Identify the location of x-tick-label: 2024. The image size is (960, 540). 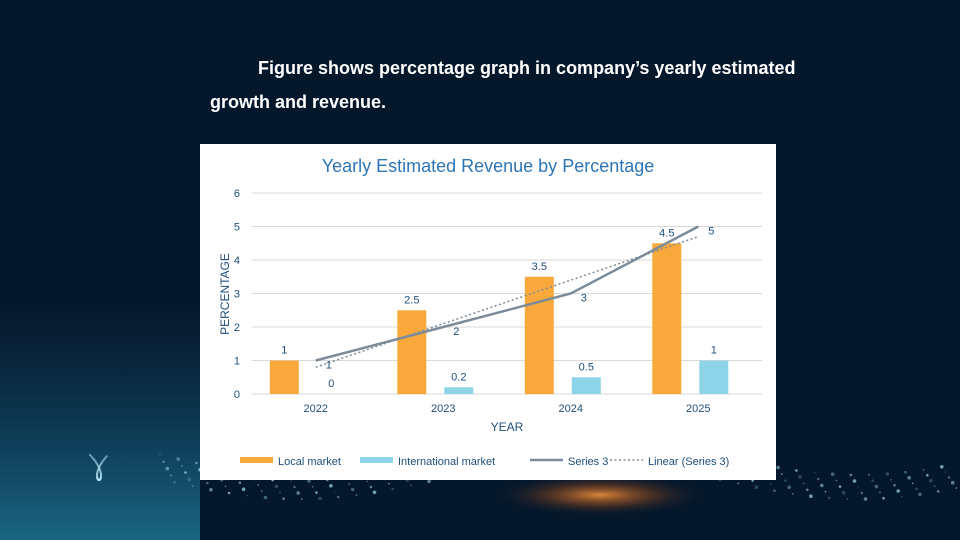
(571, 409).